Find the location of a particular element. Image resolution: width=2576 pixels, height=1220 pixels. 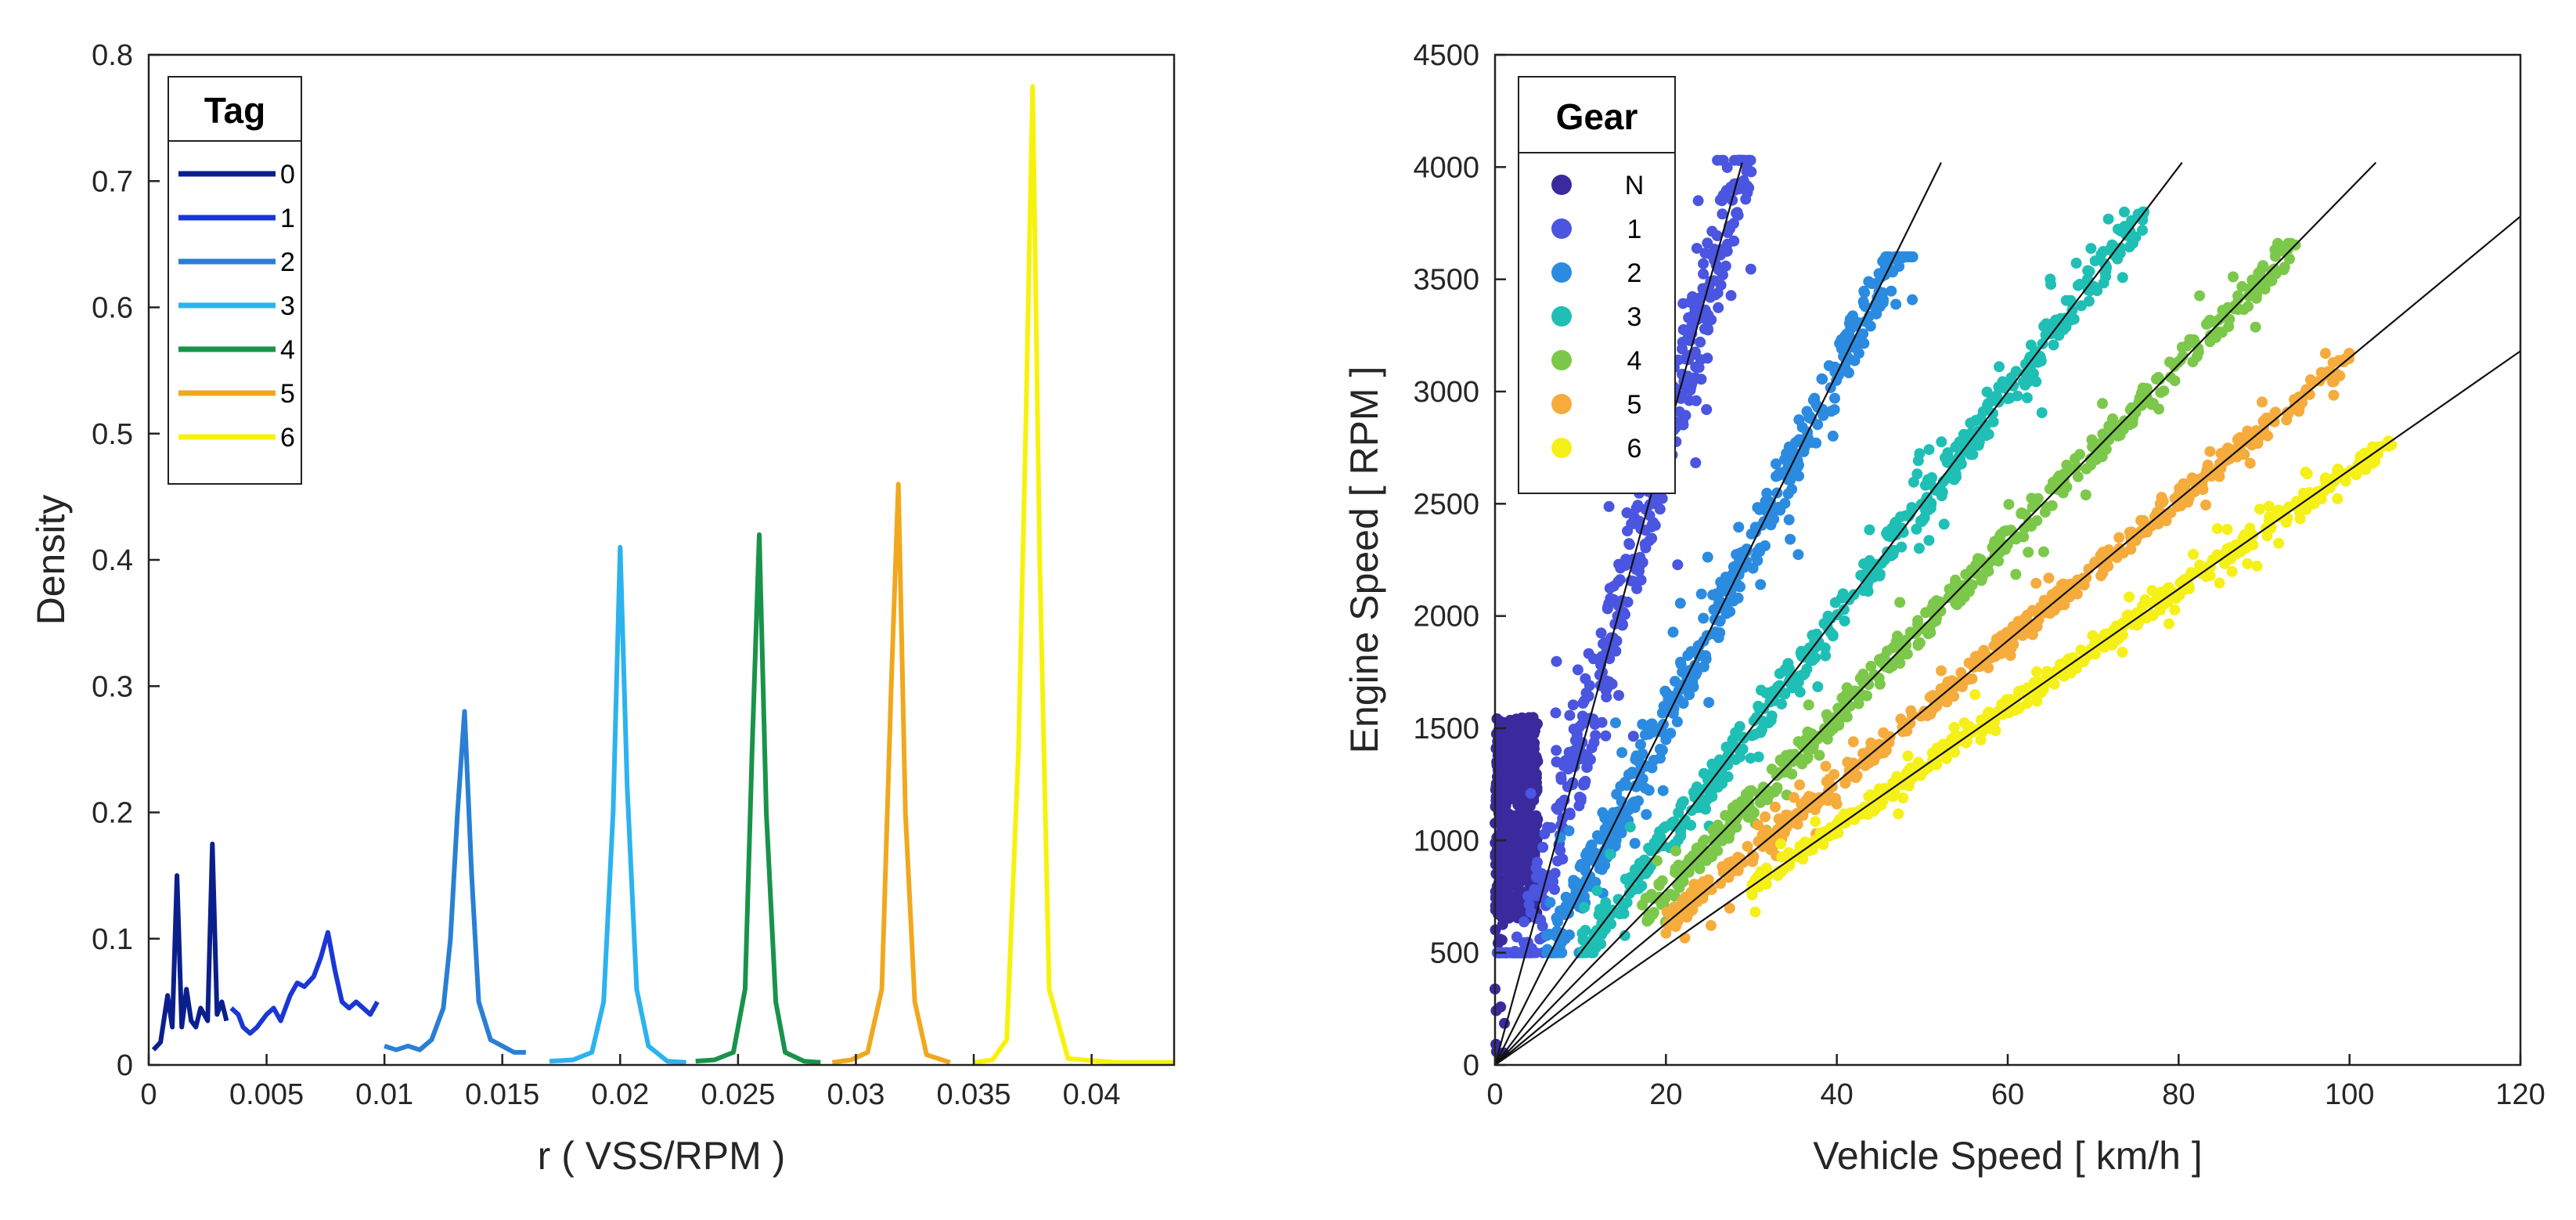

density-x-tick-label: 0.035 is located at coordinates (973, 1094).